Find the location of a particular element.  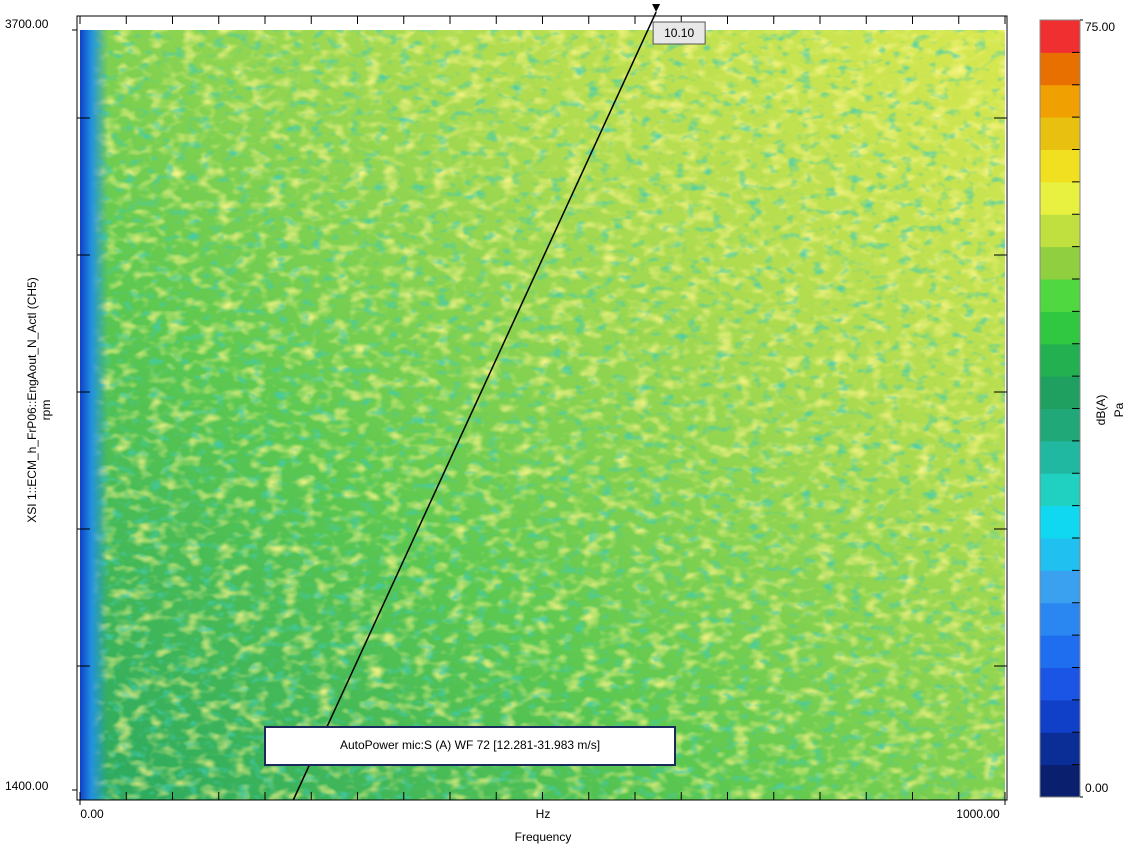

x-tick-label: 1000.00 is located at coordinates (978, 814).